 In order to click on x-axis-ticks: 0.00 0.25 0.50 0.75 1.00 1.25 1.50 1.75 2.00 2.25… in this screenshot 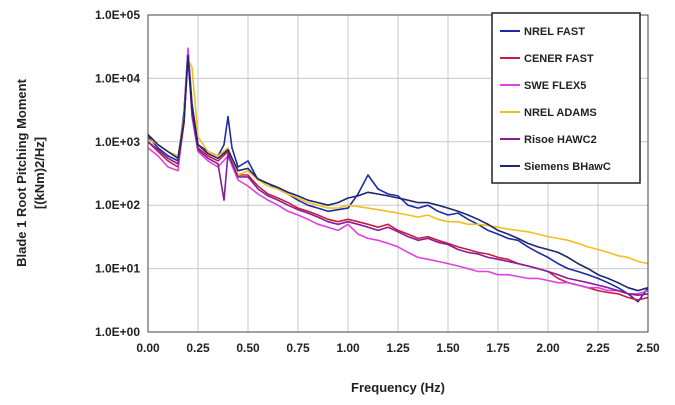, I will do `click(398, 348)`.